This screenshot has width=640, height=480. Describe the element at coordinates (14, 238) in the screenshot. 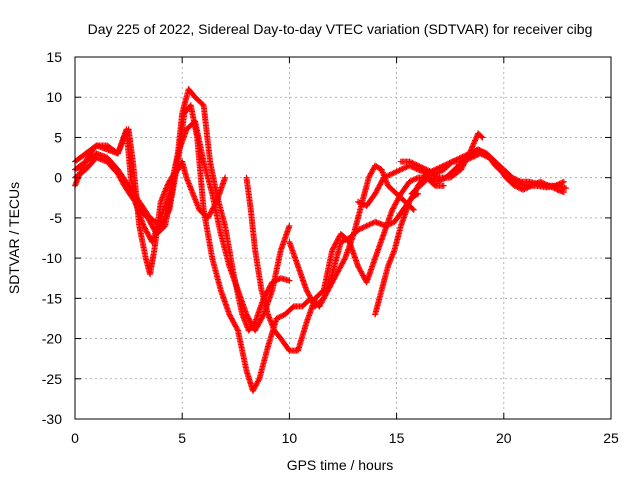

I see `y-axis-label: SDTVAR / TECUs` at that location.